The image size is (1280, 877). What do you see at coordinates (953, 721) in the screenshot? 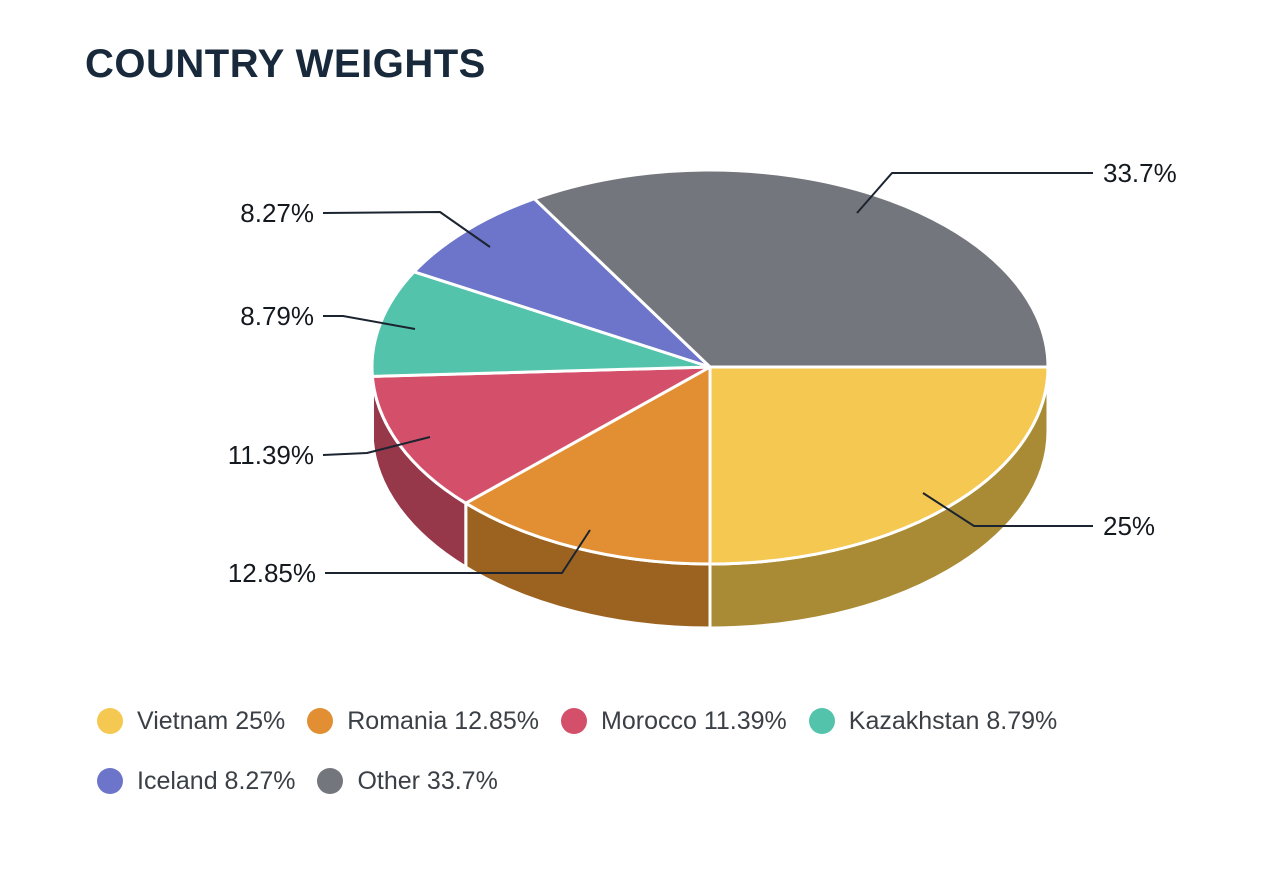
I see `legend-label: Kazakhstan 8.79%` at bounding box center [953, 721].